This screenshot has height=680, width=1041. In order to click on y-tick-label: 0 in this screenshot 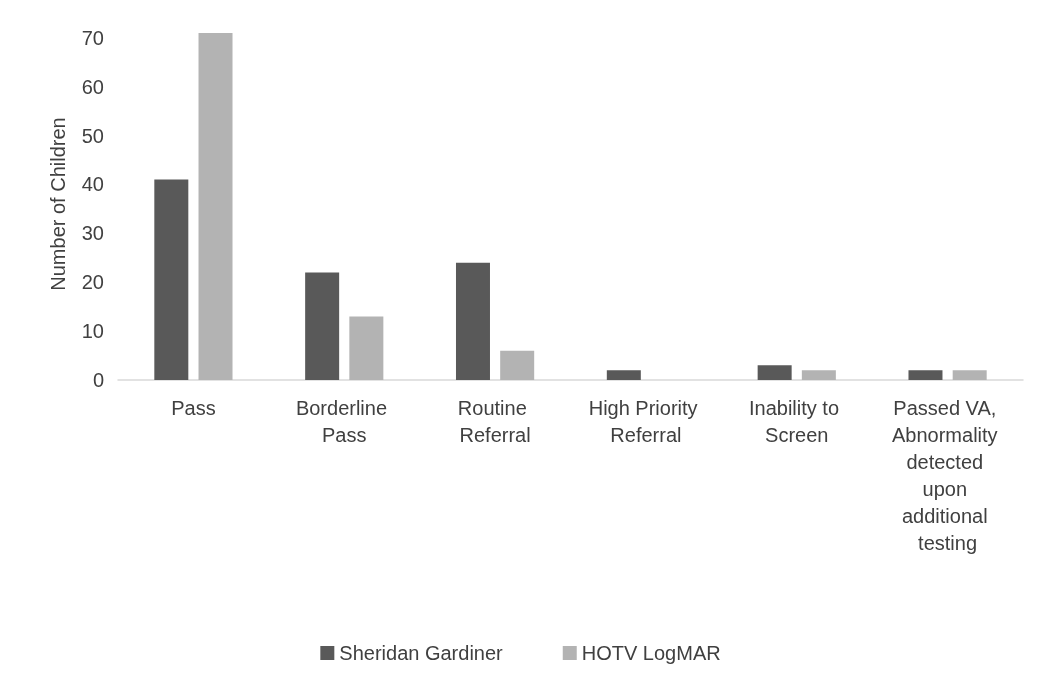, I will do `click(98, 380)`.